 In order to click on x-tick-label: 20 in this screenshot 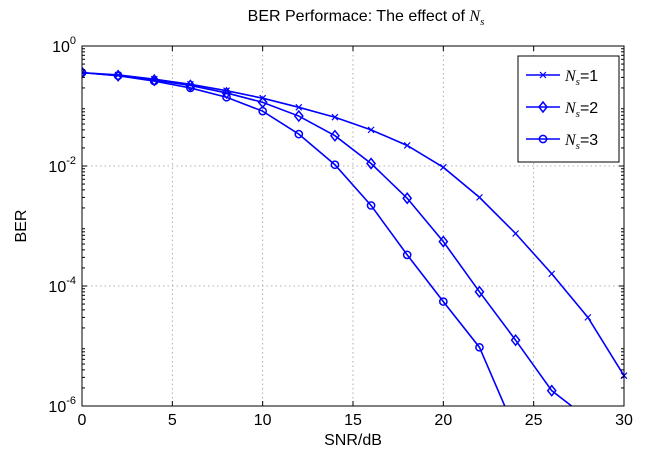, I will do `click(443, 420)`.